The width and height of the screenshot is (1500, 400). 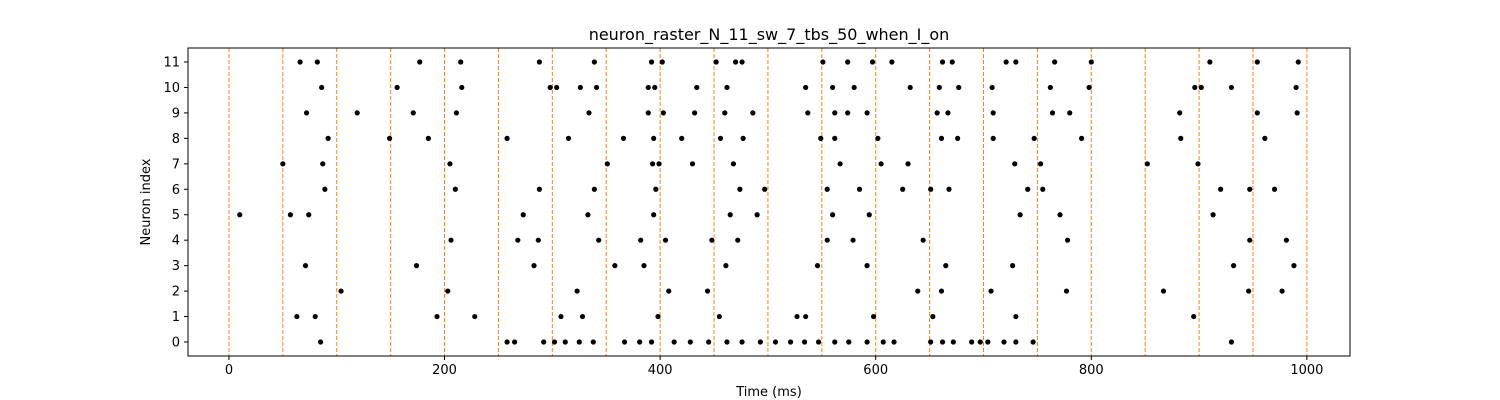 What do you see at coordinates (774, 367) in the screenshot?
I see `x-axis-ticks: 0 200 400 600 800 1000` at bounding box center [774, 367].